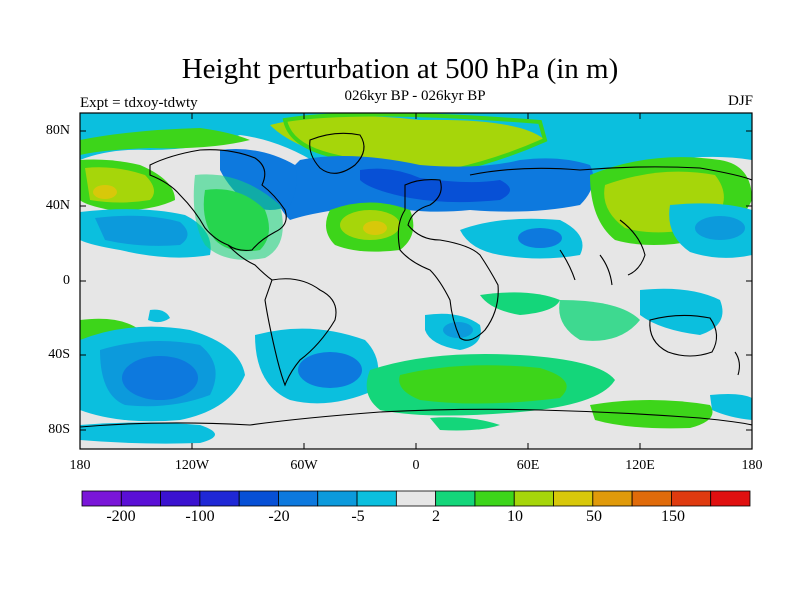 The height and width of the screenshot is (600, 800). I want to click on sw-pacific-cyan, so click(731, 407).